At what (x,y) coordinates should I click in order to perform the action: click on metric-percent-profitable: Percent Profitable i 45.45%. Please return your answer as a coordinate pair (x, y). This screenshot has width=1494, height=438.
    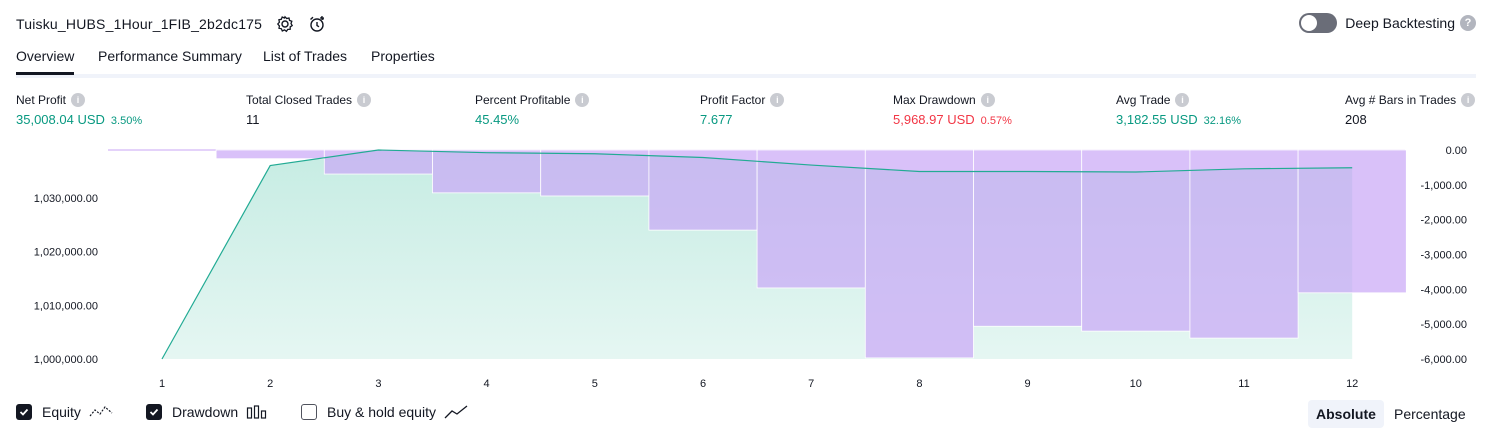
    Looking at the image, I should click on (532, 110).